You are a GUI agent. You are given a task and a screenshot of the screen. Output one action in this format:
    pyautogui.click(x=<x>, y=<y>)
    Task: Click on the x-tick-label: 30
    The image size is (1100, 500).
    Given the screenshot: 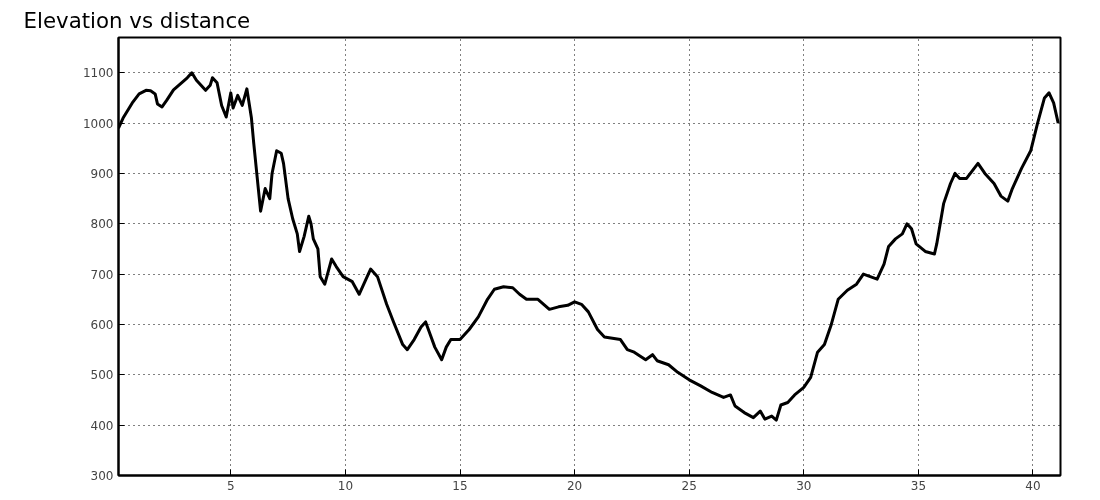 What is the action you would take?
    pyautogui.click(x=804, y=485)
    